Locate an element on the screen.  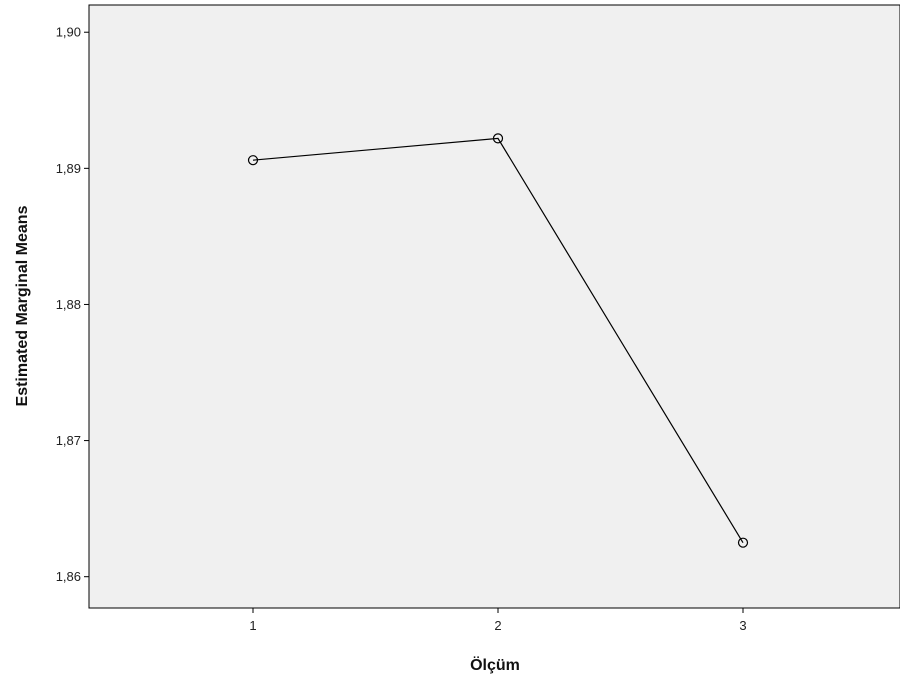
x-tick-label: 1 is located at coordinates (252, 625).